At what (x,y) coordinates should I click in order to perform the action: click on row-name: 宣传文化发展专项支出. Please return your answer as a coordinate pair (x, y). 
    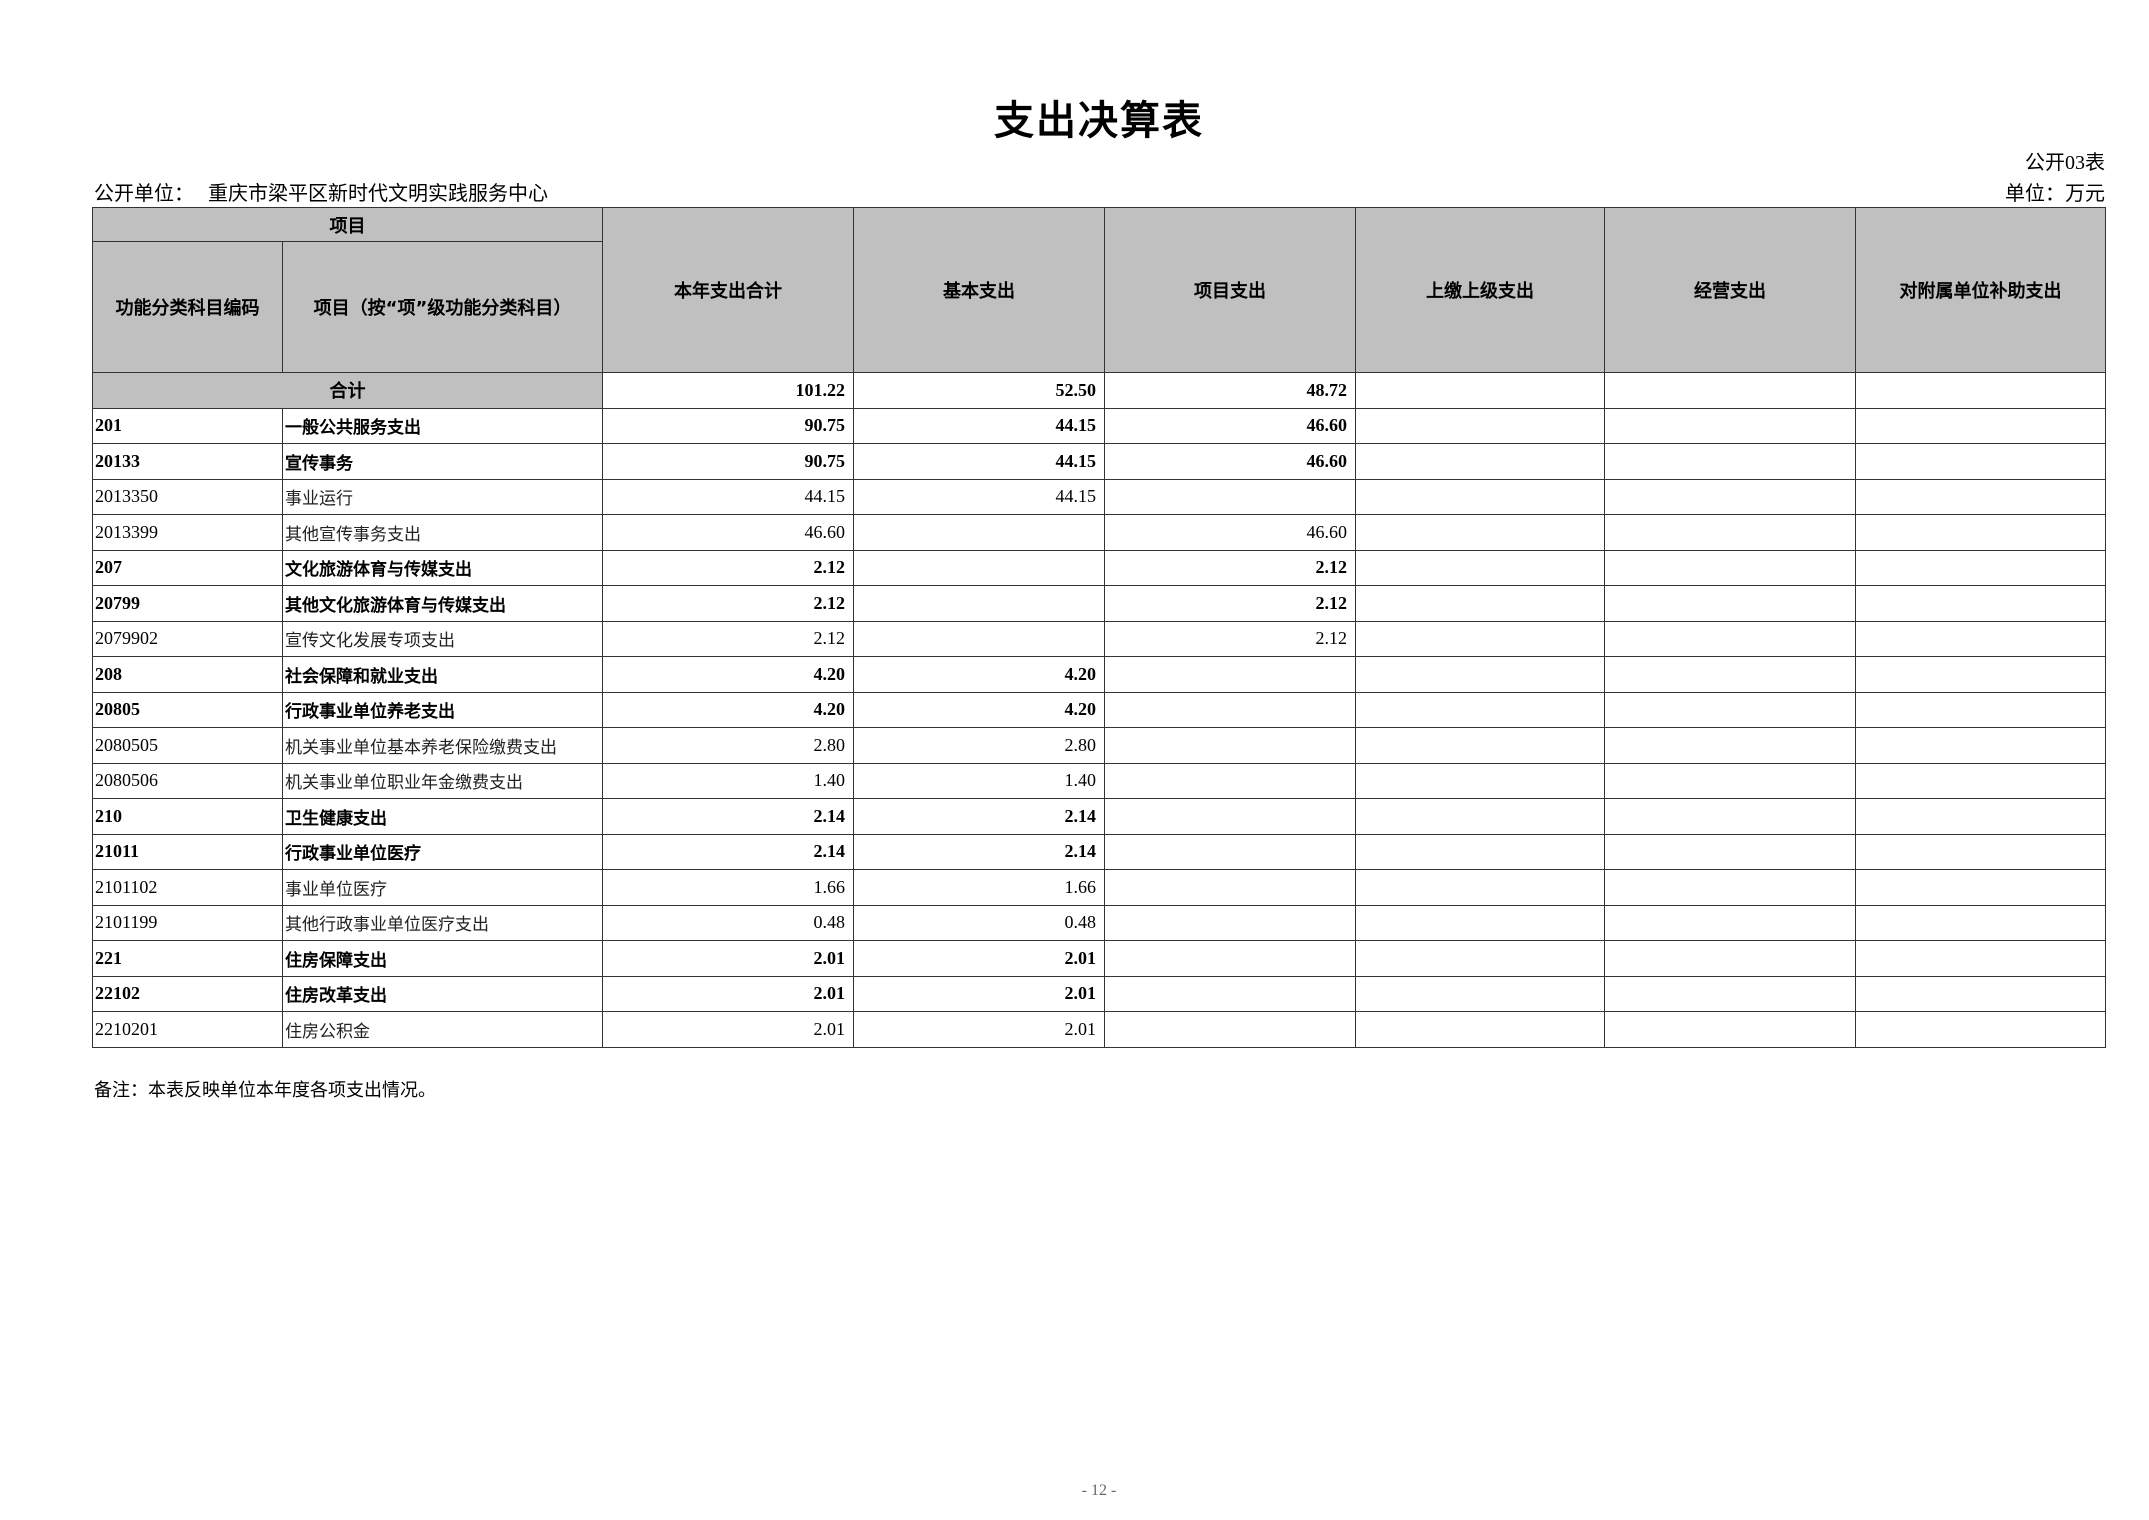
    Looking at the image, I should click on (442, 638).